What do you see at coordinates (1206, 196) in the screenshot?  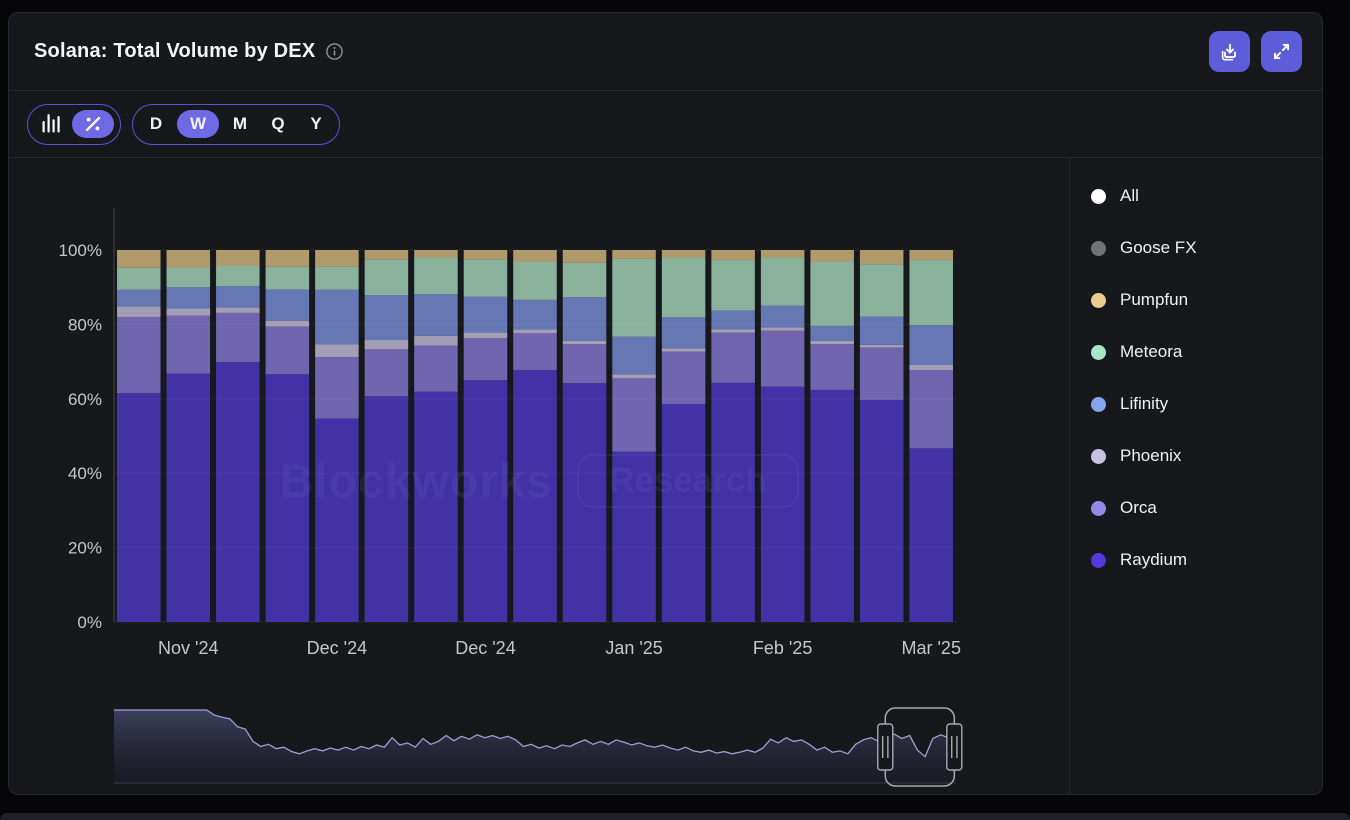 I see `legend-item-all: All` at bounding box center [1206, 196].